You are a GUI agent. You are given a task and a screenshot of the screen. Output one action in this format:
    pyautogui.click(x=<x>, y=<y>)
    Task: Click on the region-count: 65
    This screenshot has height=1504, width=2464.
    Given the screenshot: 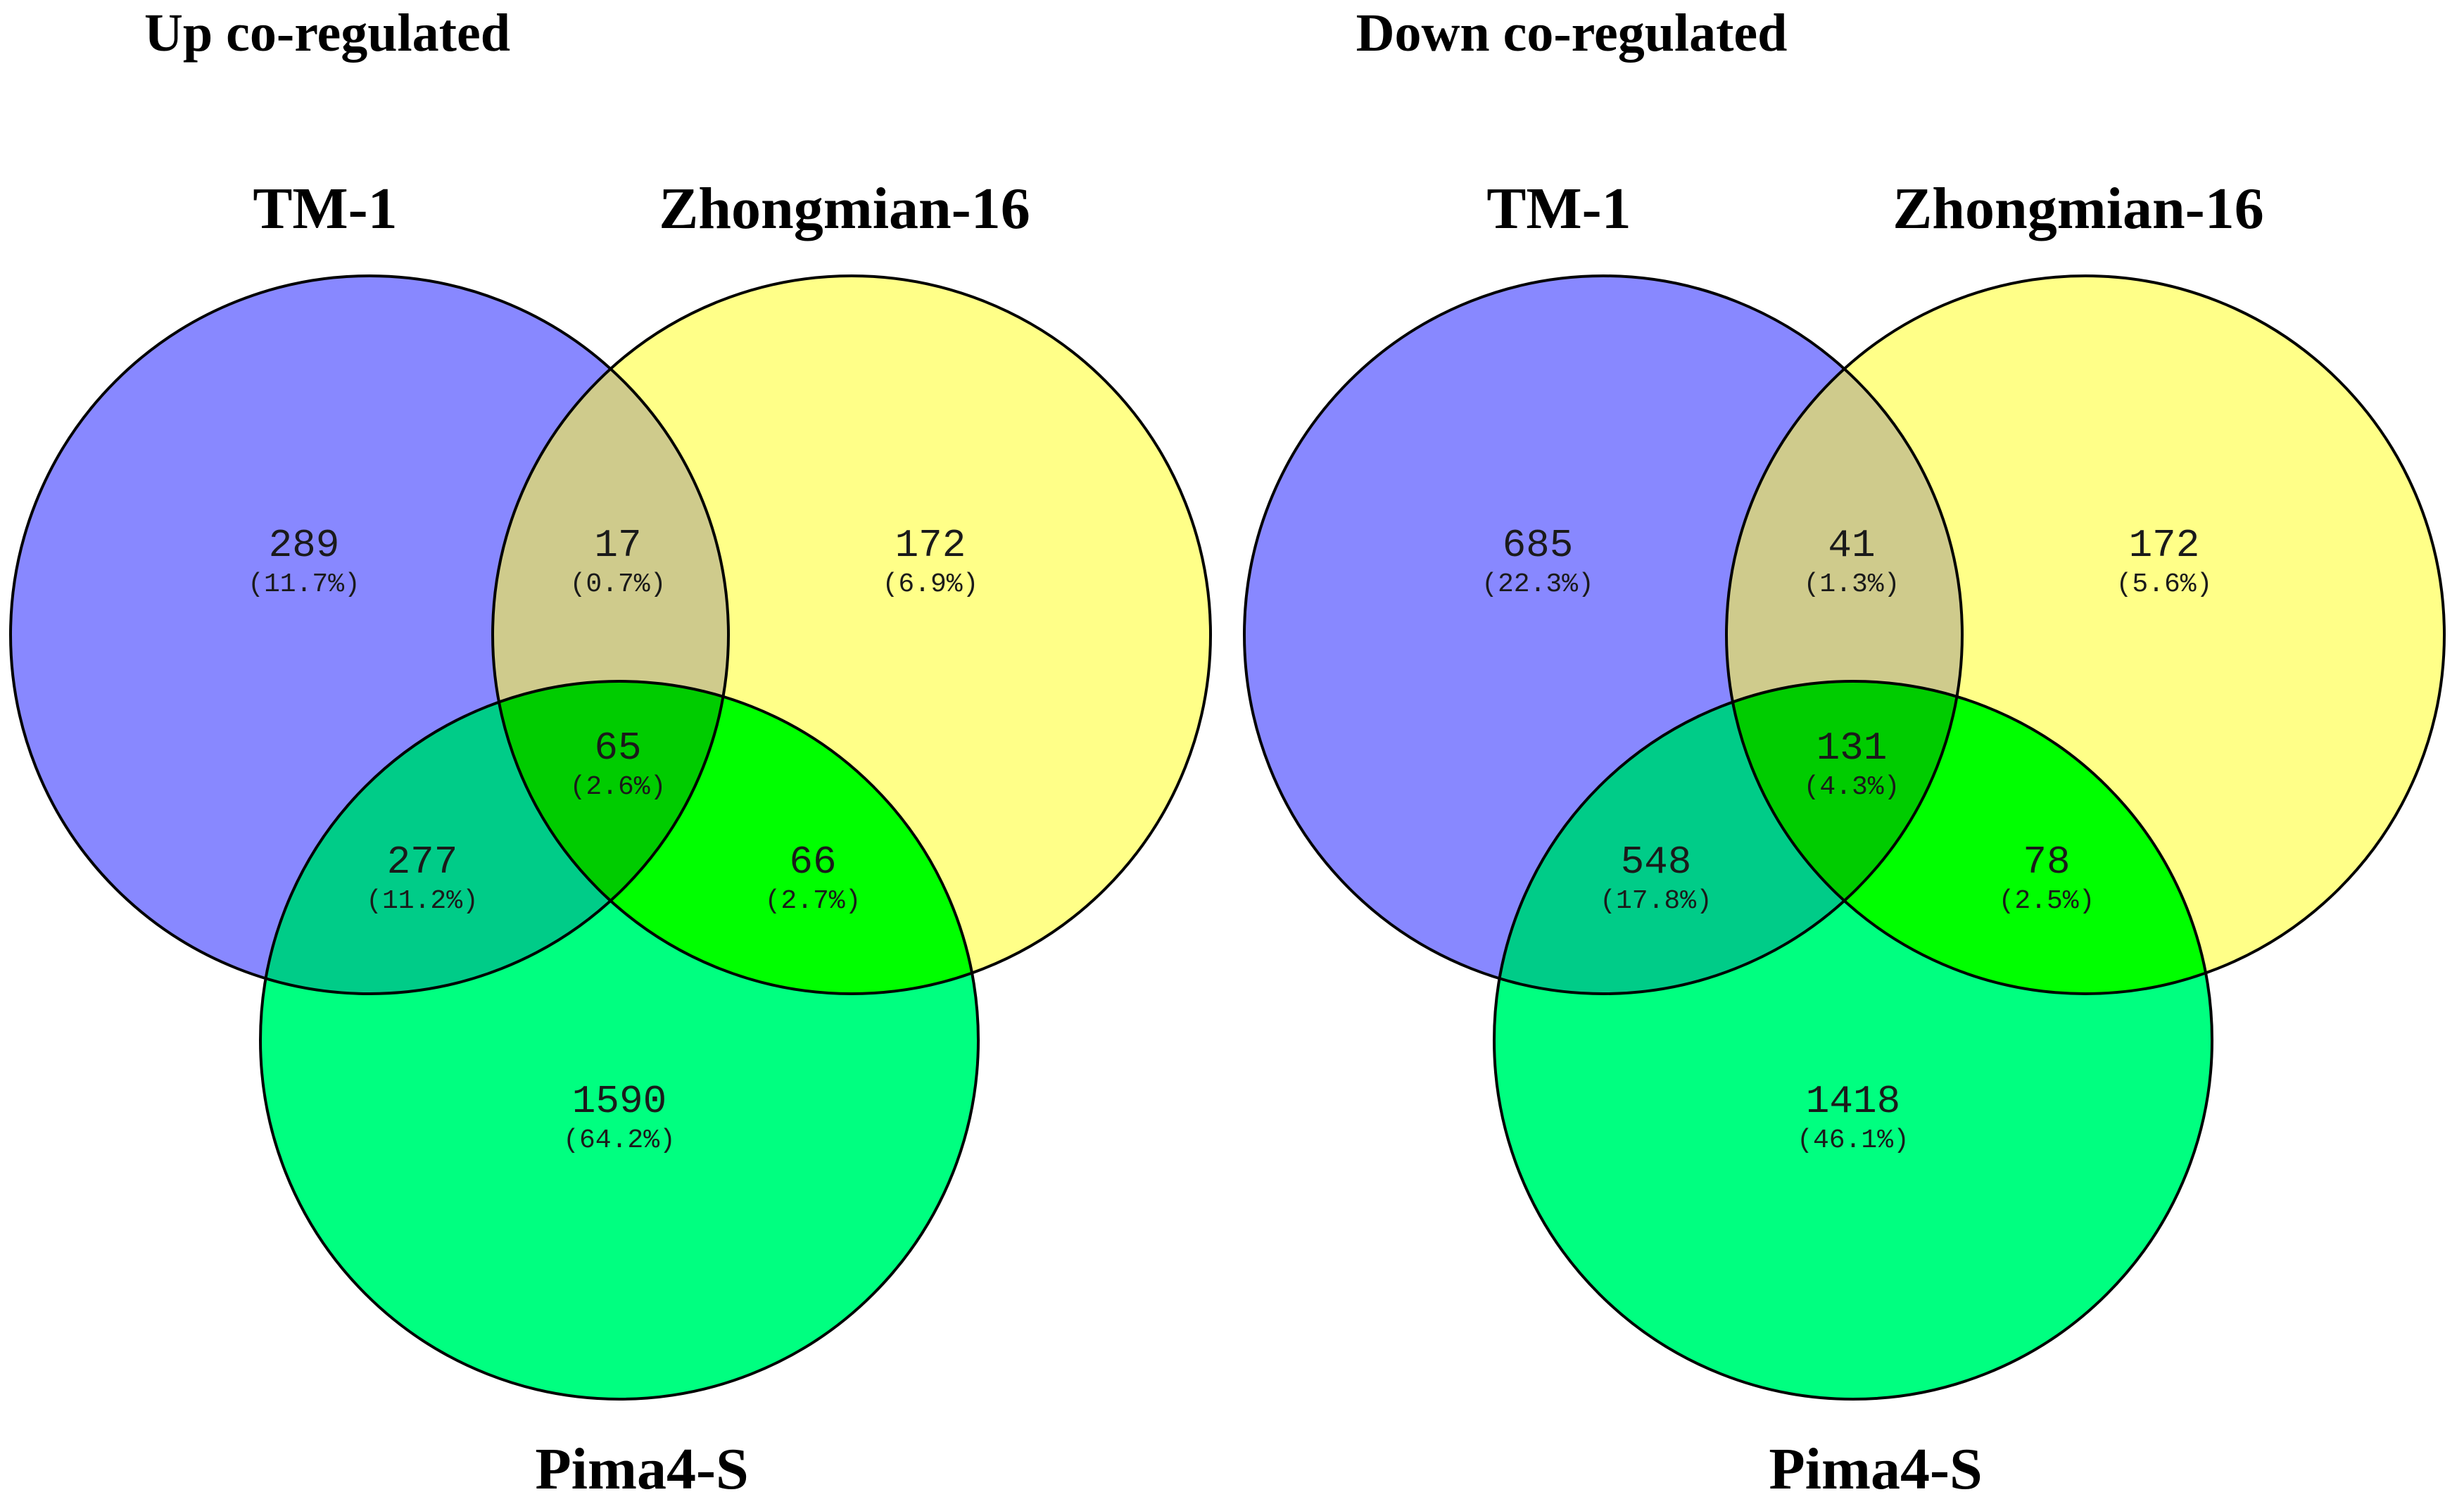 What is the action you would take?
    pyautogui.click(x=617, y=748)
    